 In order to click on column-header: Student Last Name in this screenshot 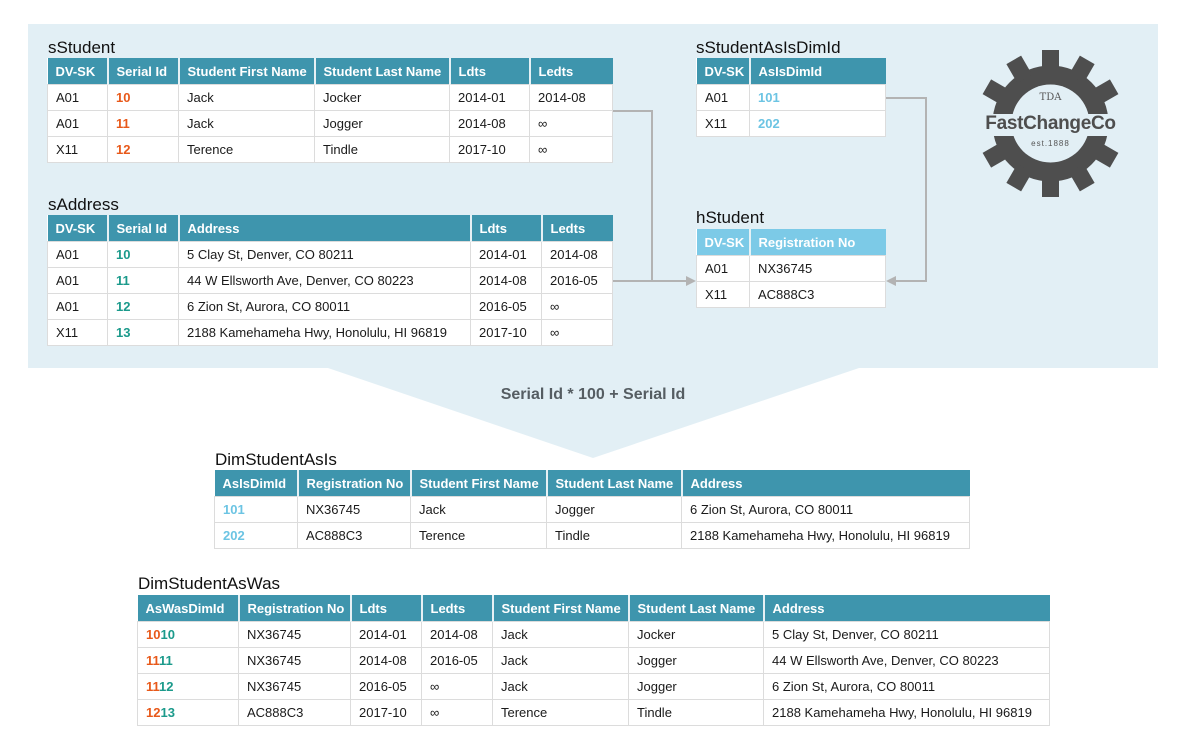, I will do `click(695, 608)`.